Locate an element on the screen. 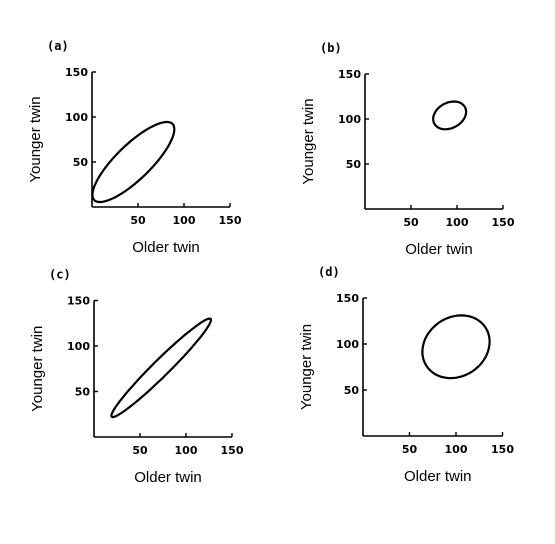 This screenshot has height=544, width=555. panel-label: (d) is located at coordinates (329, 272).